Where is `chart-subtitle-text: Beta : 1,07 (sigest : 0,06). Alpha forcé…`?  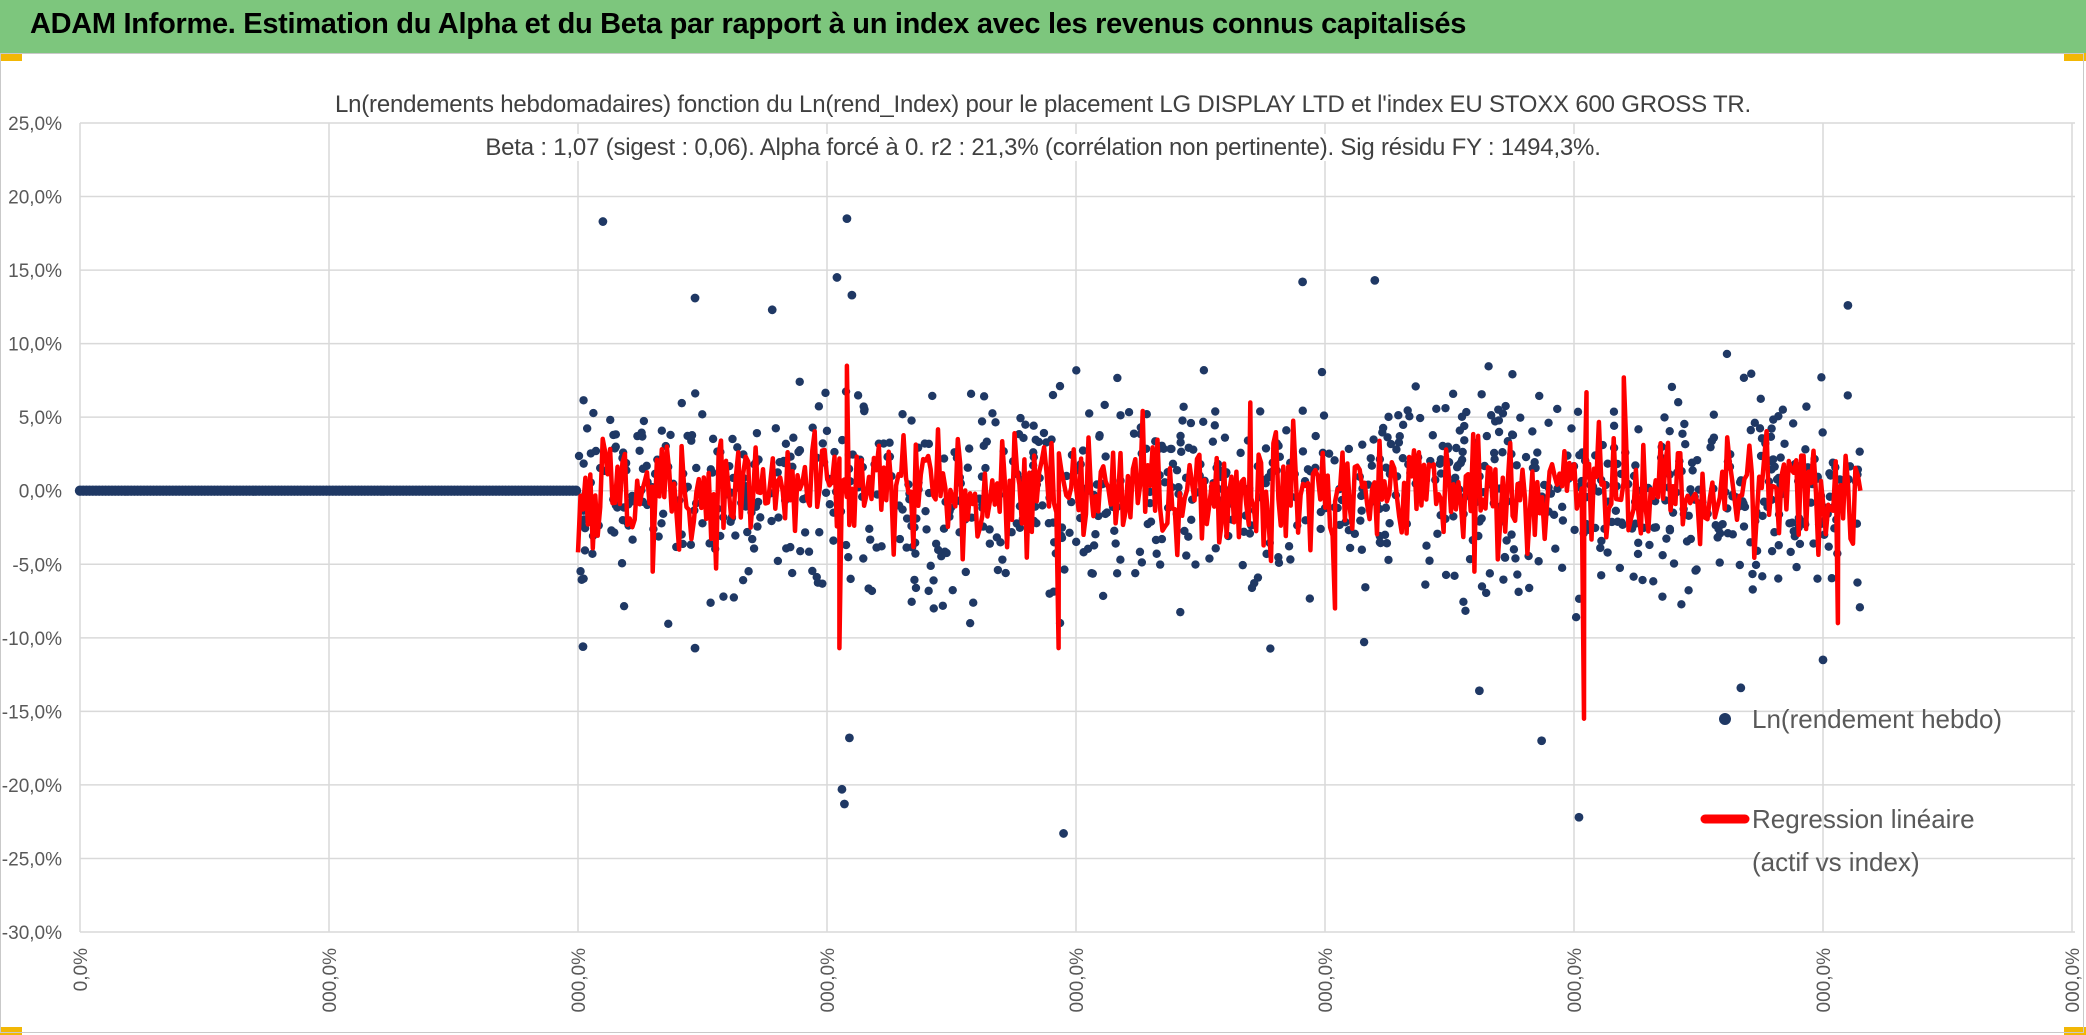
chart-subtitle-text: Beta : 1,07 (sigest : 0,06). Alpha forcé… is located at coordinates (1043, 147).